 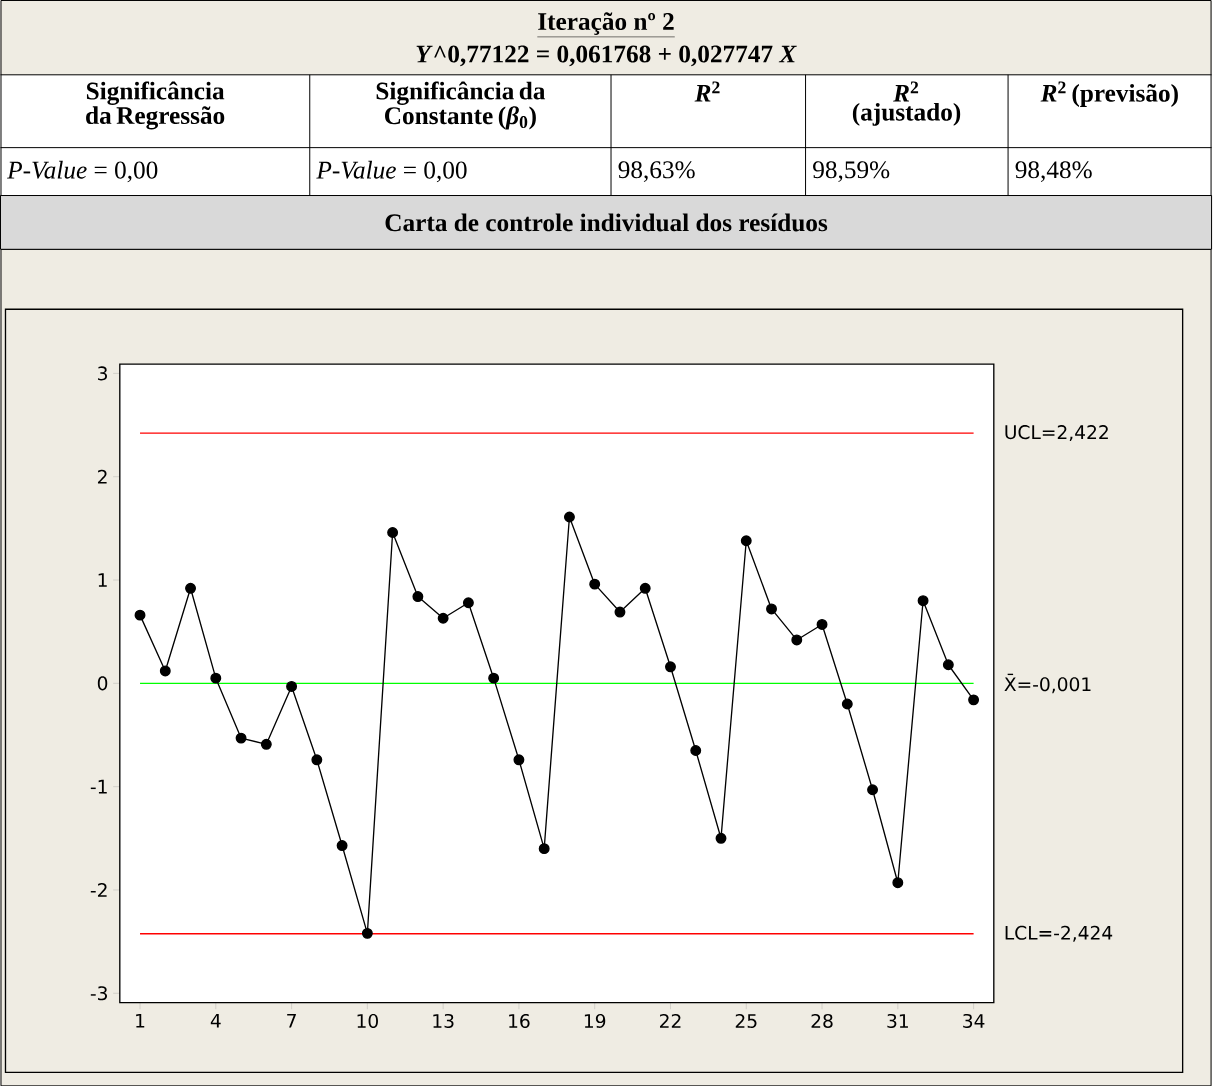 I want to click on y-tick-label: -2, so click(x=98, y=889).